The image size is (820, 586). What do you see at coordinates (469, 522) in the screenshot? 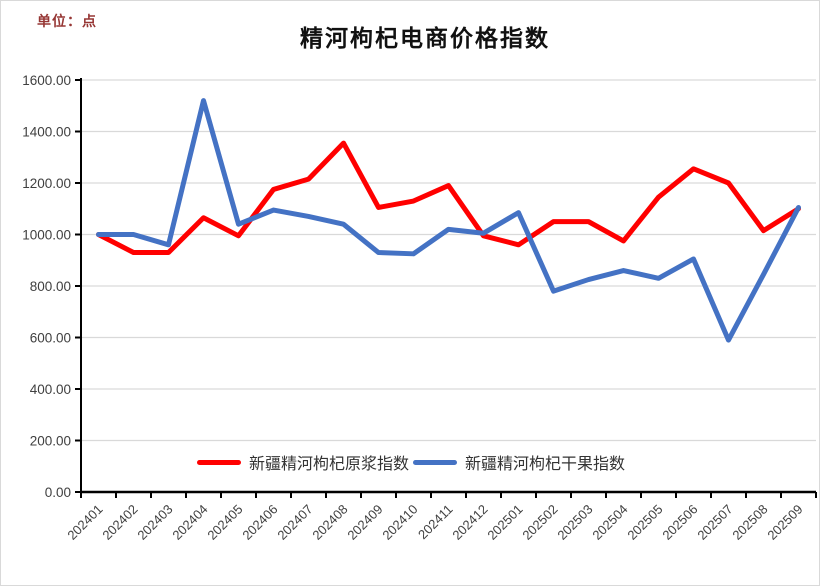
I see `x-axis-label: 202412` at bounding box center [469, 522].